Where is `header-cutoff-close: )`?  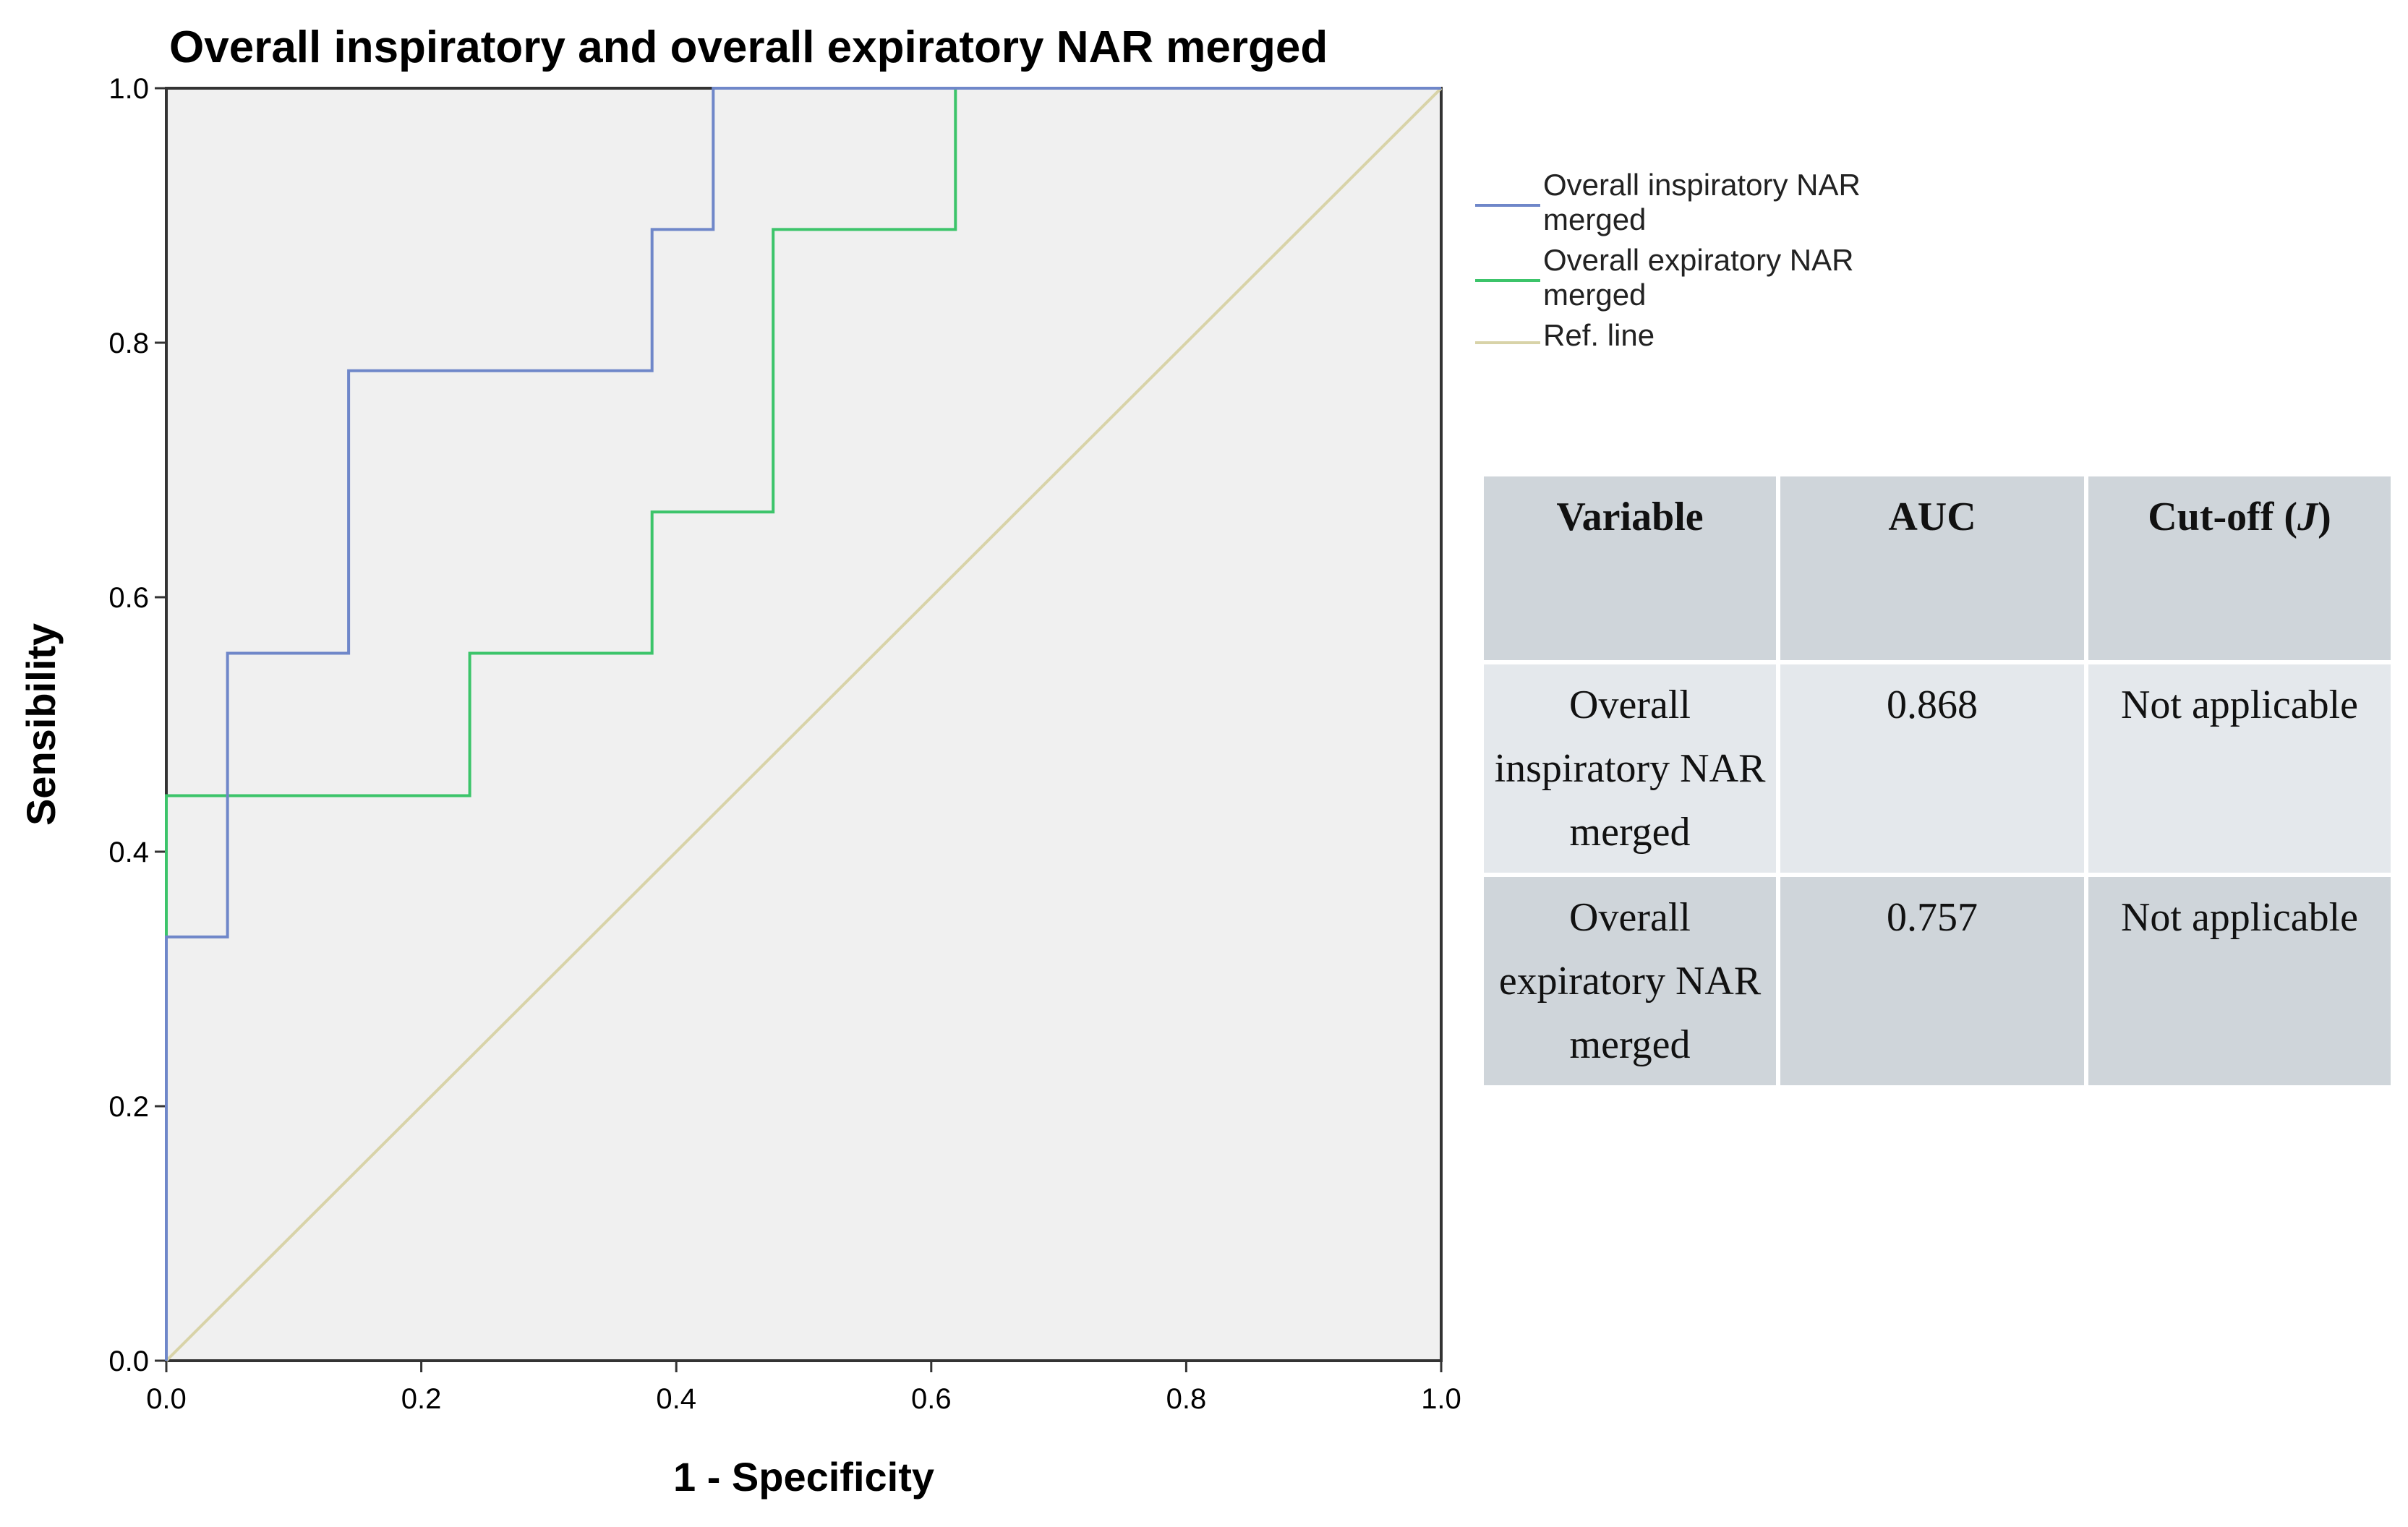
header-cutoff-close: ) is located at coordinates (2324, 517).